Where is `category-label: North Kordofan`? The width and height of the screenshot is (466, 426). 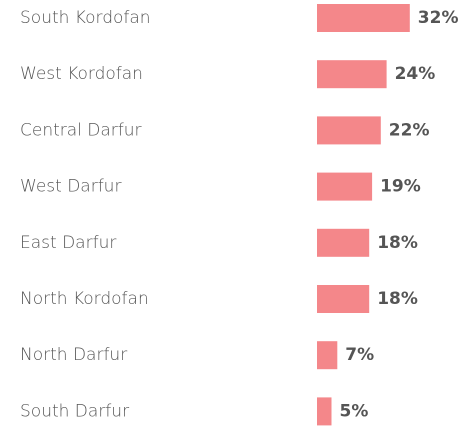
category-label: North Kordofan is located at coordinates (84, 299).